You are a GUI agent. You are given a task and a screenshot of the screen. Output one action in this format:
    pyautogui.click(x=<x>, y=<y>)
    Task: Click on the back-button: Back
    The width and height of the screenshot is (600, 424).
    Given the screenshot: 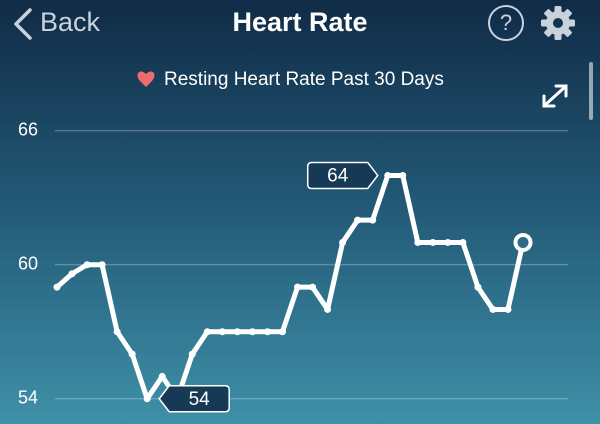 What is the action you would take?
    pyautogui.click(x=57, y=23)
    